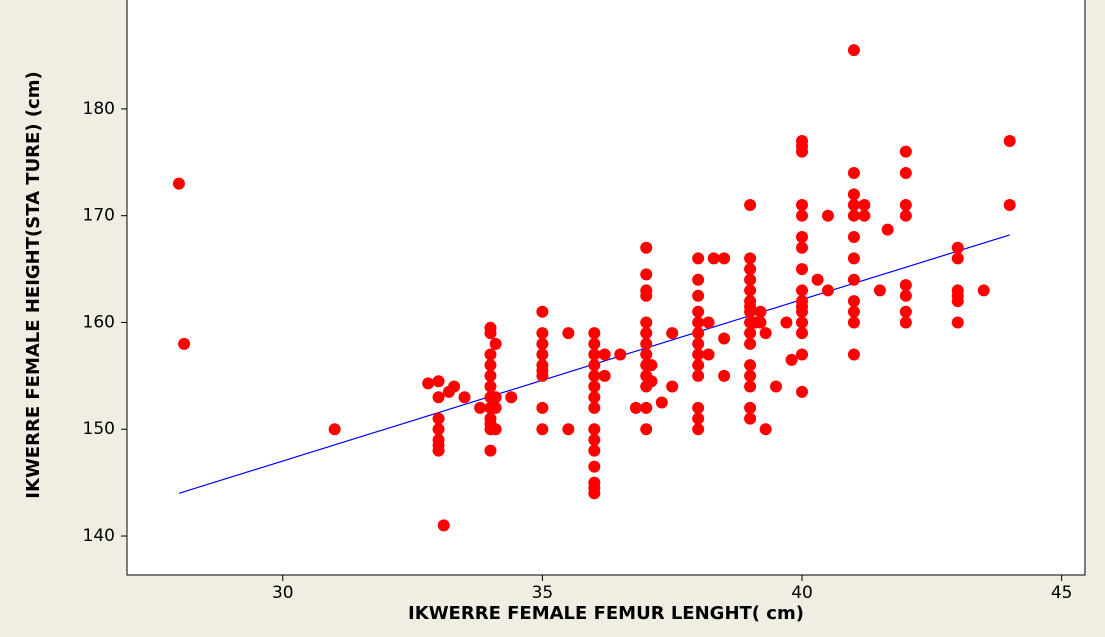 The image size is (1105, 637). I want to click on y-tick-label: 170, so click(99, 216).